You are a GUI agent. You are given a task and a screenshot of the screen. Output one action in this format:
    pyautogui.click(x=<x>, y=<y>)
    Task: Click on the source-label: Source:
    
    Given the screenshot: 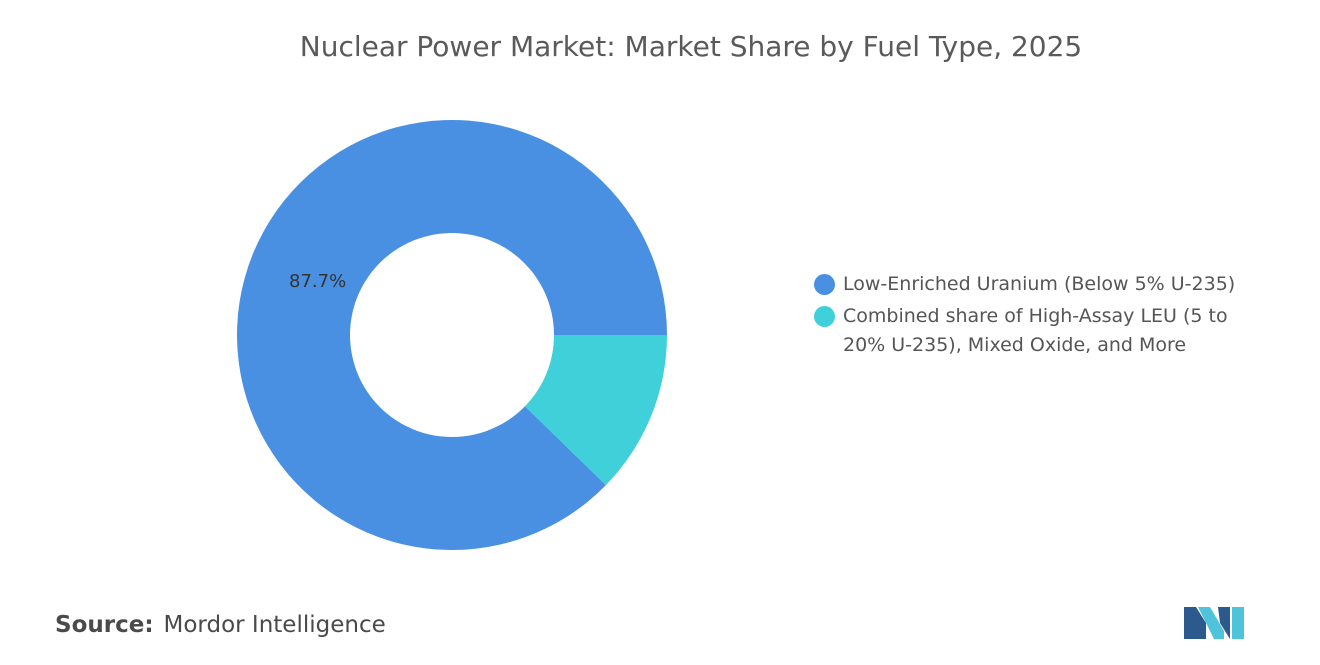 What is the action you would take?
    pyautogui.click(x=104, y=625)
    